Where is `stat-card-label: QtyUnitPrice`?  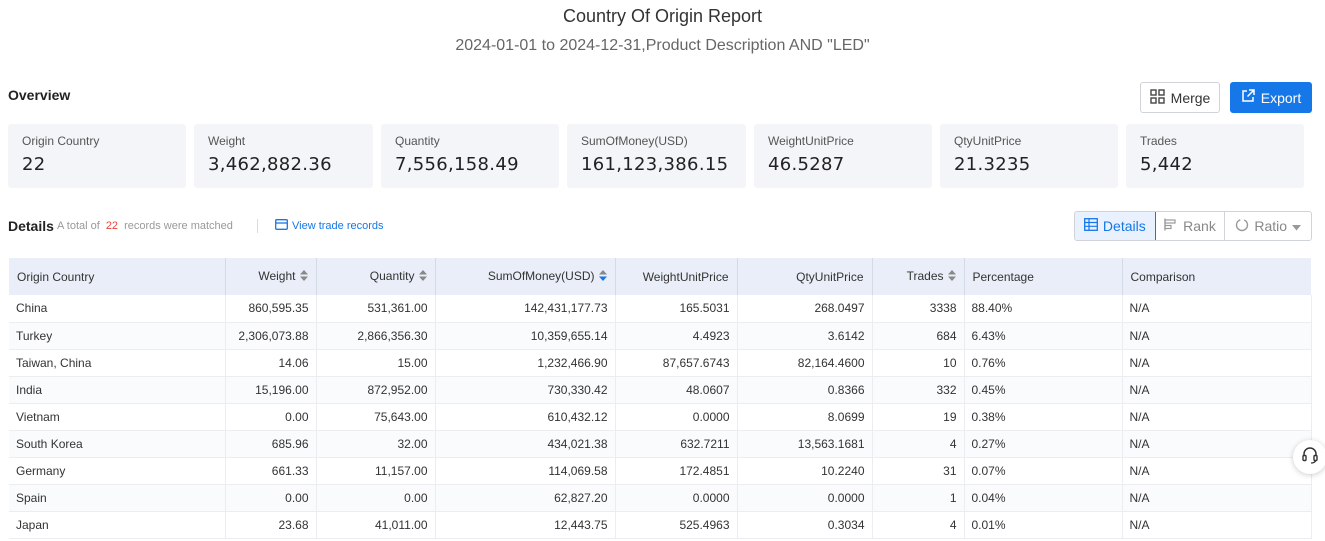 stat-card-label: QtyUnitPrice is located at coordinates (988, 141).